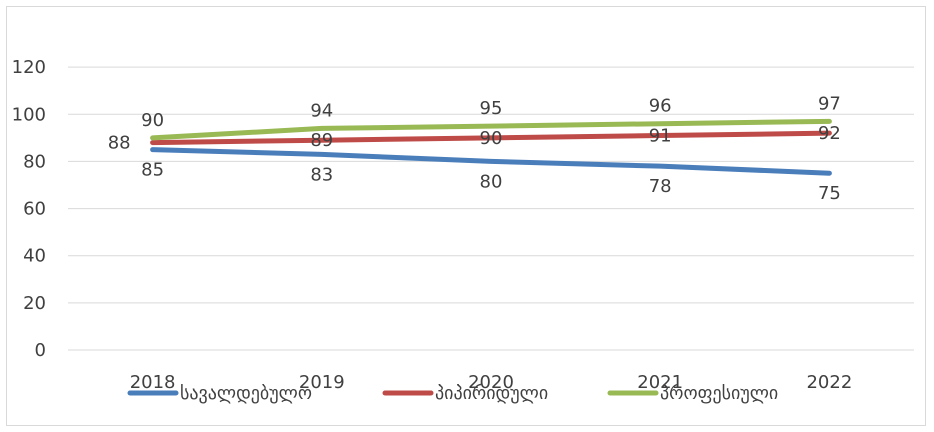 Image resolution: width=934 pixels, height=432 pixels. What do you see at coordinates (321, 110) in the screenshot?
I see `data-label: 94` at bounding box center [321, 110].